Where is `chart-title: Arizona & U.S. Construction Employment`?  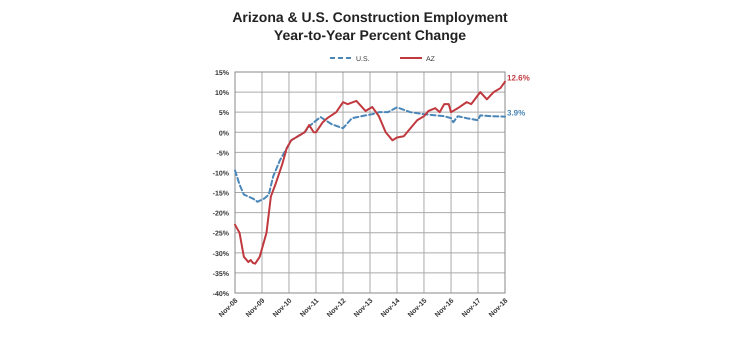 chart-title: Arizona & U.S. Construction Employment is located at coordinates (370, 17).